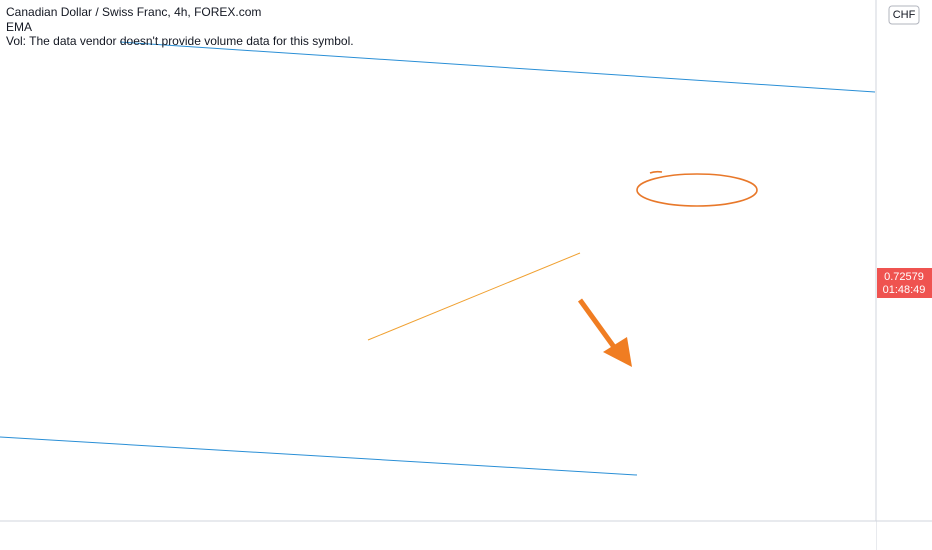  Describe the element at coordinates (697, 190) in the screenshot. I see `annotation-ellipse` at that location.